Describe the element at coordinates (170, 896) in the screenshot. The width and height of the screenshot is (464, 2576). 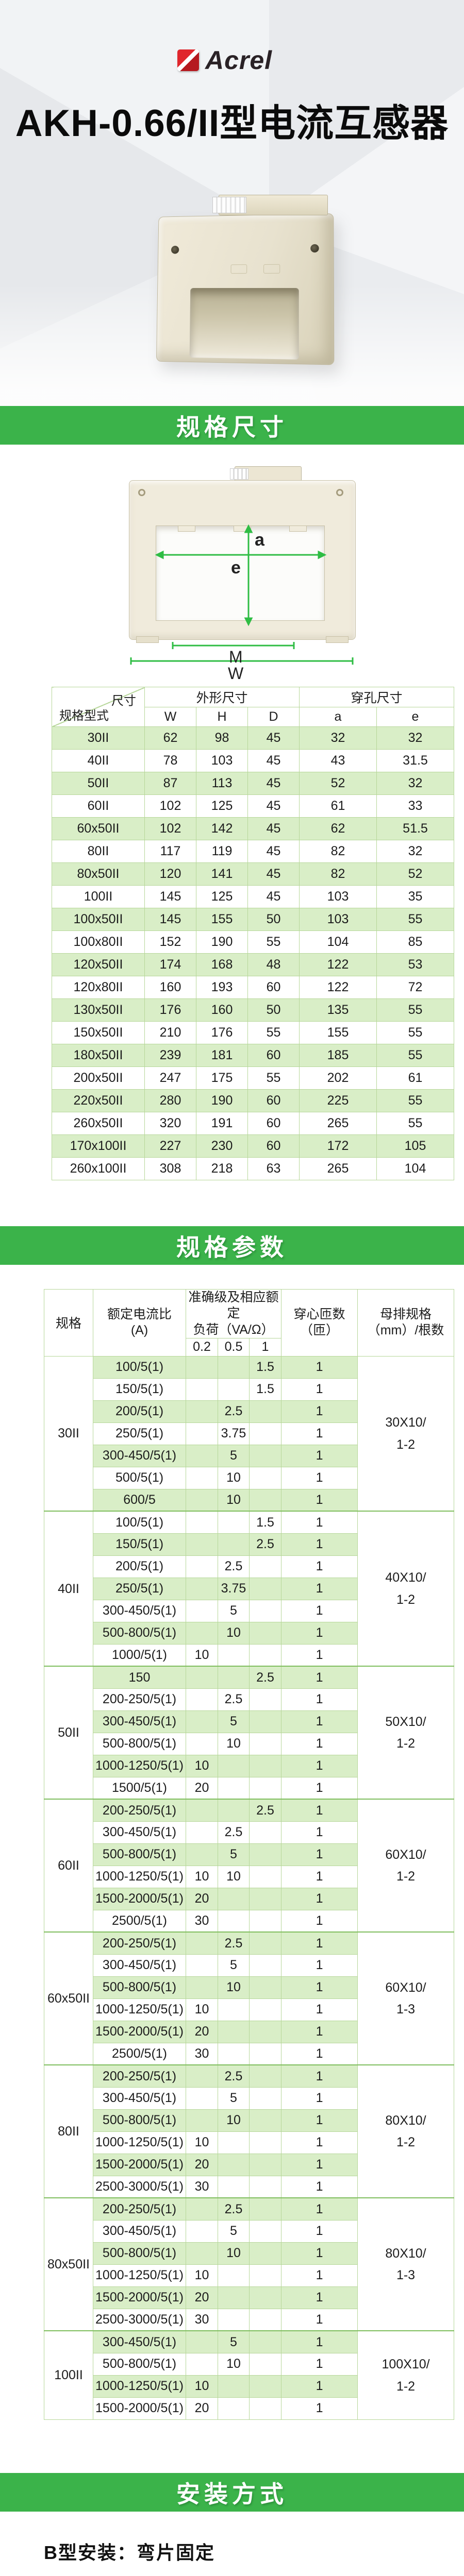
I see `size-table-cell: 145` at that location.